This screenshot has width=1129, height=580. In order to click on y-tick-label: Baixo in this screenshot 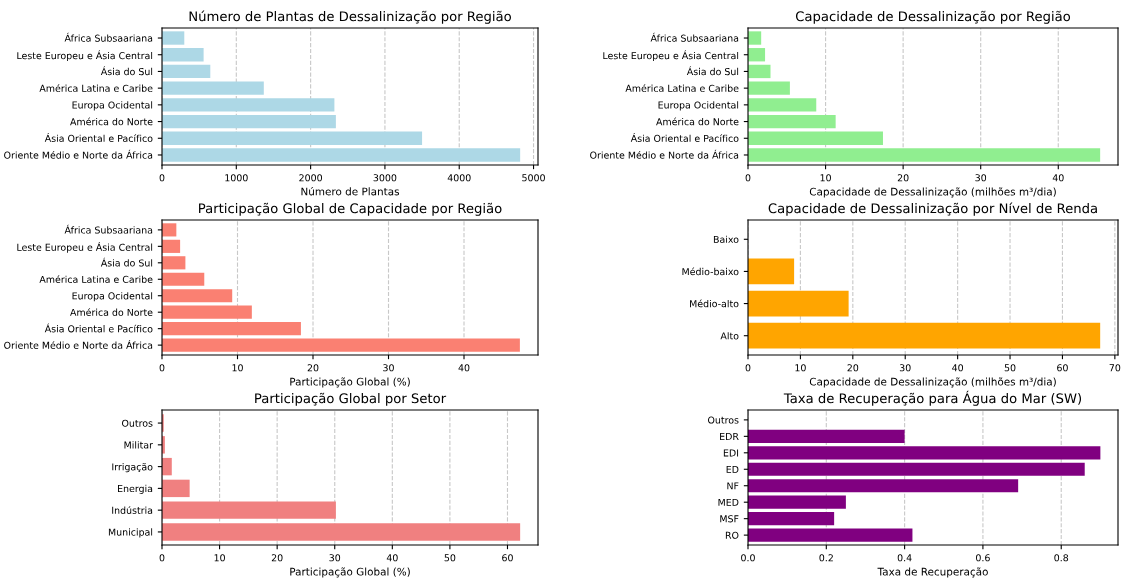, I will do `click(726, 239)`.